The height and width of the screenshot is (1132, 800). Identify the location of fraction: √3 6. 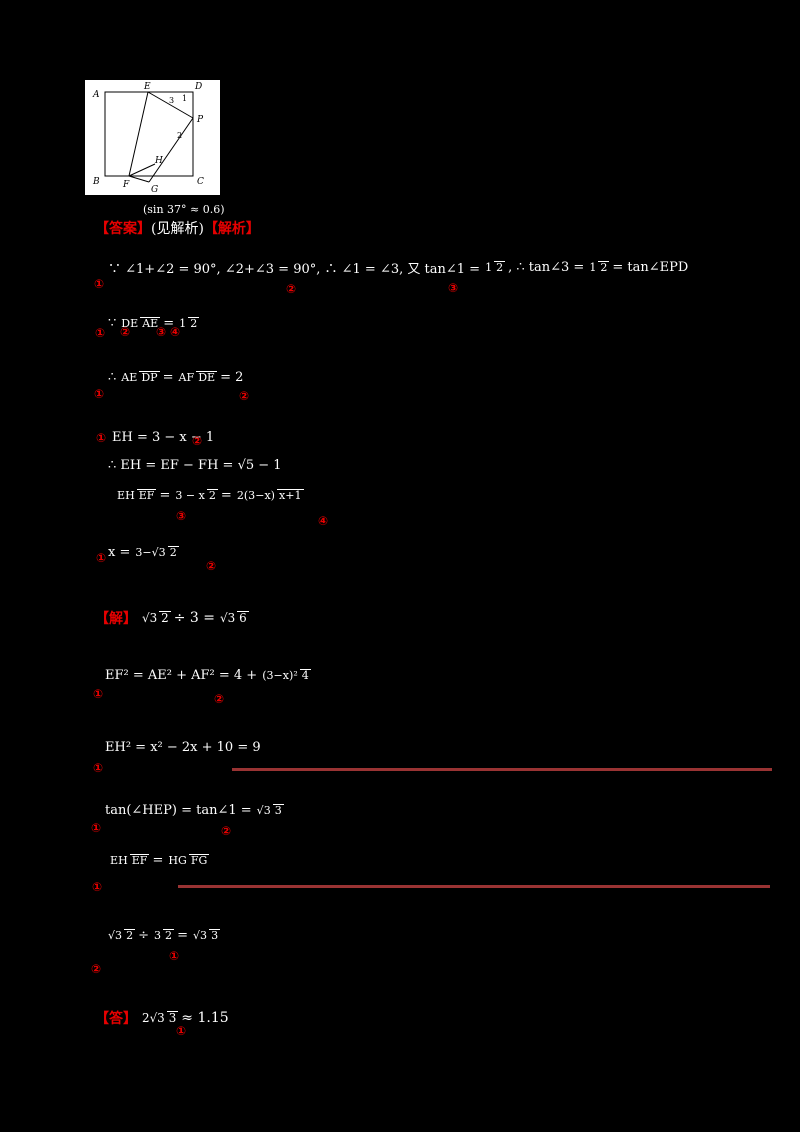
(233, 618).